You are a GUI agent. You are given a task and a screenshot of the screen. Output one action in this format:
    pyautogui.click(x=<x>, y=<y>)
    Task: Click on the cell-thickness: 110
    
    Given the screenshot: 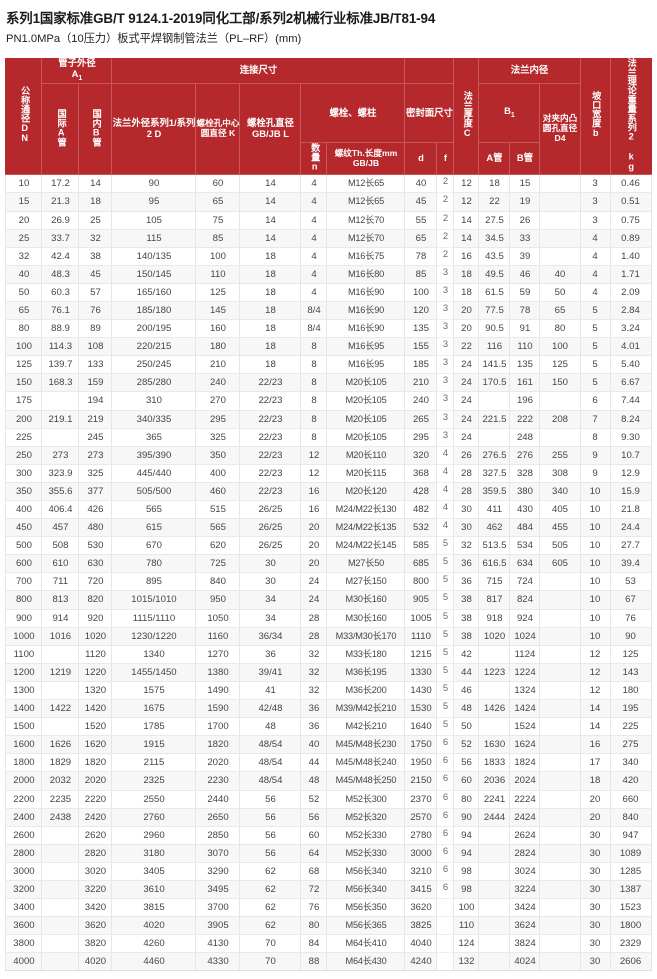 What is the action you would take?
    pyautogui.click(x=466, y=926)
    